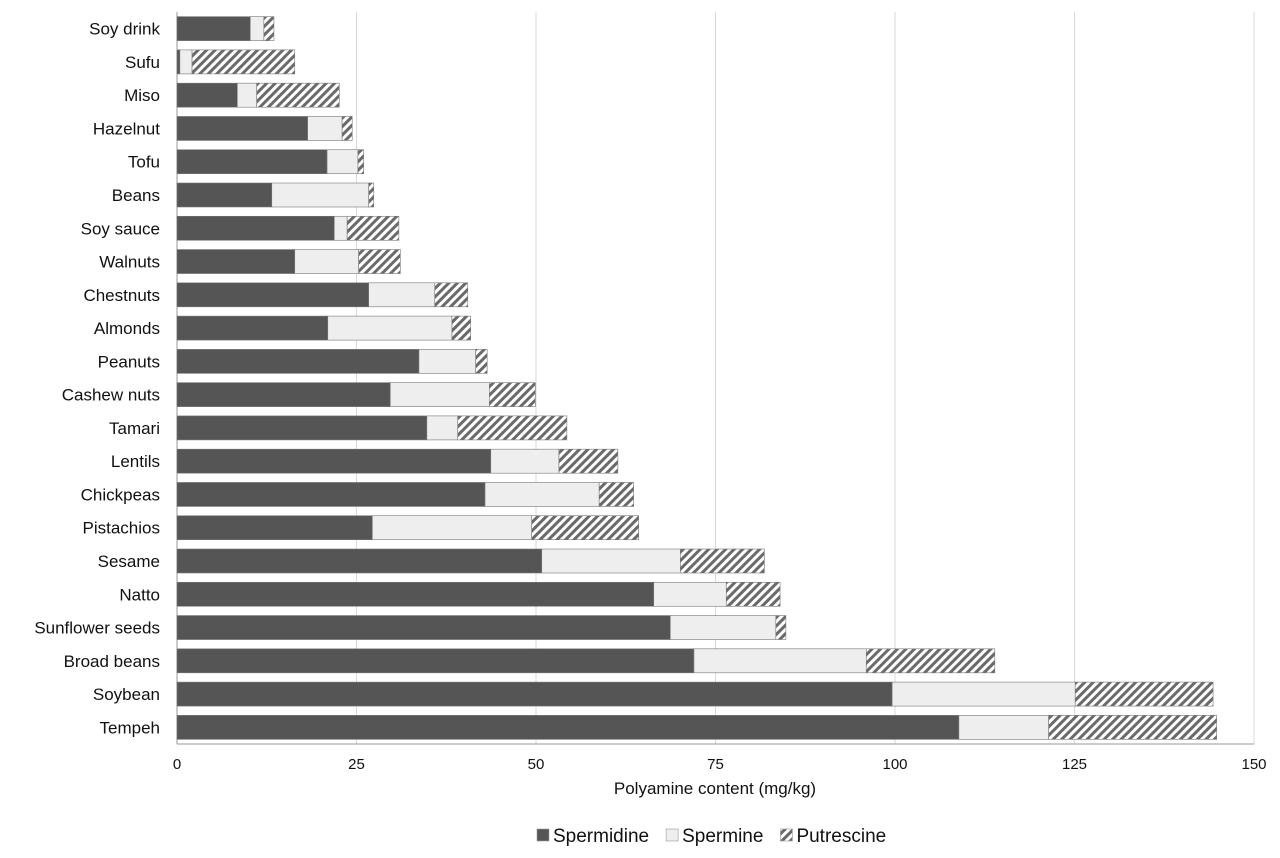 Image resolution: width=1280 pixels, height=858 pixels. What do you see at coordinates (112, 661) in the screenshot?
I see `y-category-label: Broad beans` at bounding box center [112, 661].